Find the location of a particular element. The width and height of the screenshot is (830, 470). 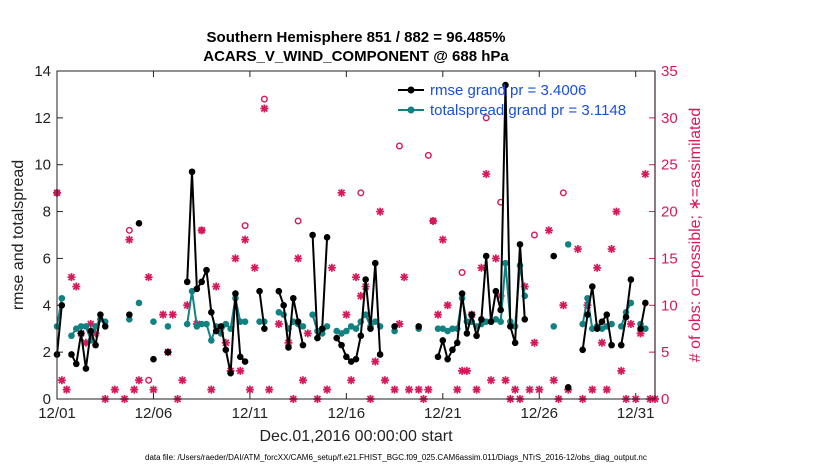

chart-subtitle: ACARS_V_WIND_COMPONENT @ 688 hPa is located at coordinates (356, 56).